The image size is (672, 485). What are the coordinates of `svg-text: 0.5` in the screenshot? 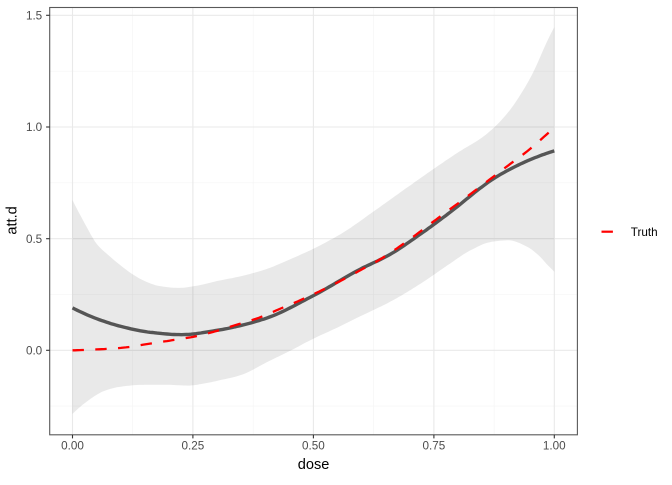 It's located at (34, 239).